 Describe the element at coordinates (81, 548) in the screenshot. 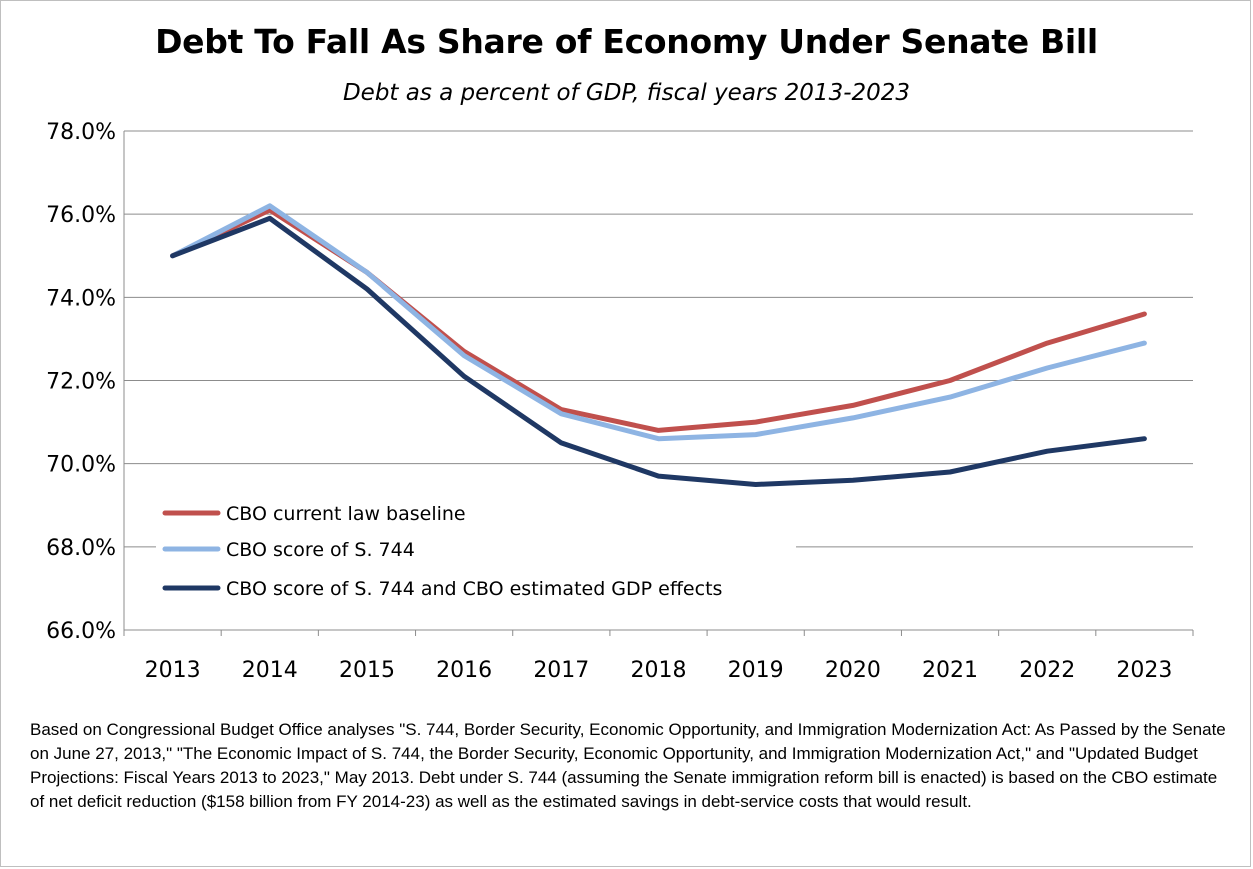

I see `y-tick-label: 68.0%` at that location.